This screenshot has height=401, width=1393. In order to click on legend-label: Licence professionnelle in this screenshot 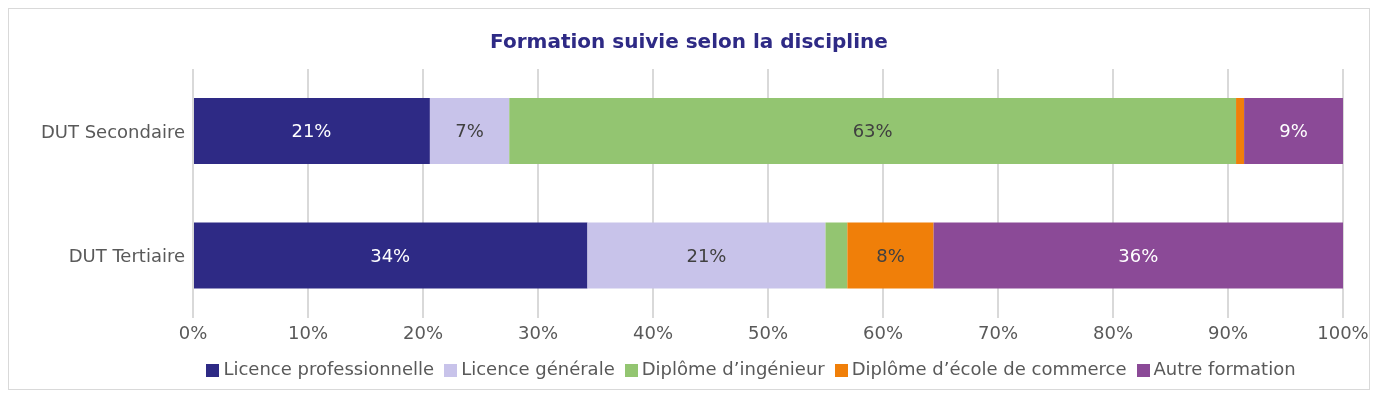, I will do `click(329, 368)`.